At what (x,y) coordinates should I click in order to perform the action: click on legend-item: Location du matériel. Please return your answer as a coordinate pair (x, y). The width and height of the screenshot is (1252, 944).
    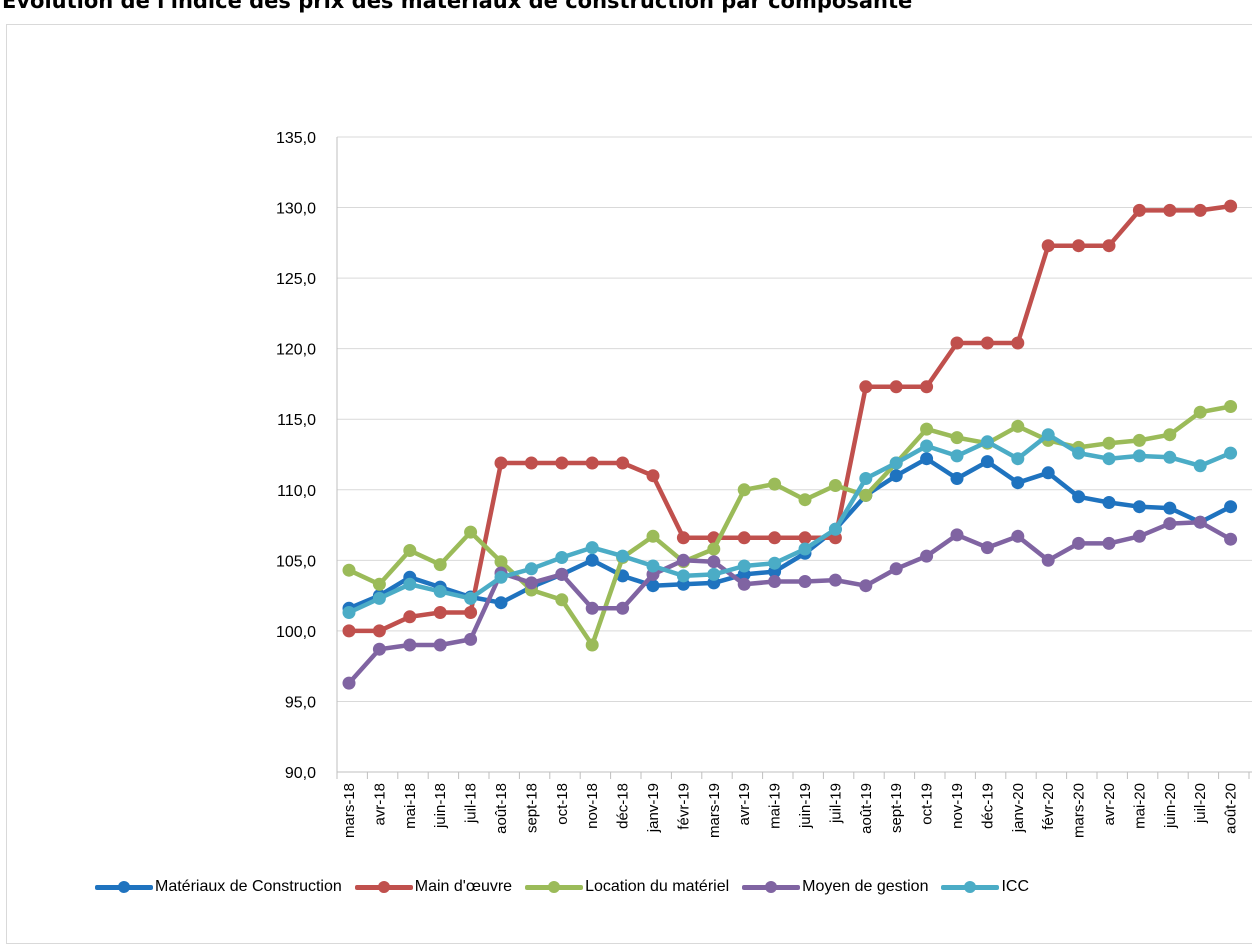
    Looking at the image, I should click on (627, 887).